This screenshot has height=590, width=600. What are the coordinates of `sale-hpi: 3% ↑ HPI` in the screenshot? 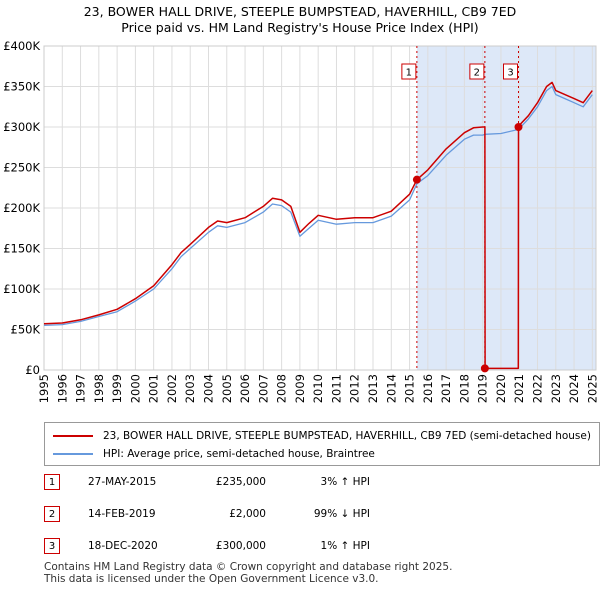 It's located at (345, 482).